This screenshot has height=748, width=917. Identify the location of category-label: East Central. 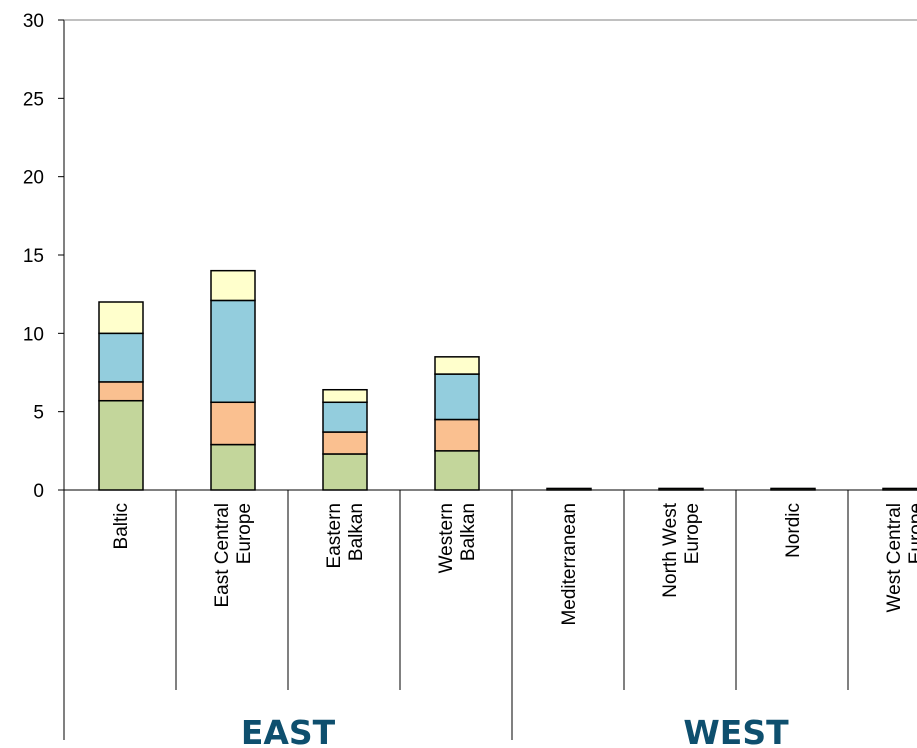
(222, 555).